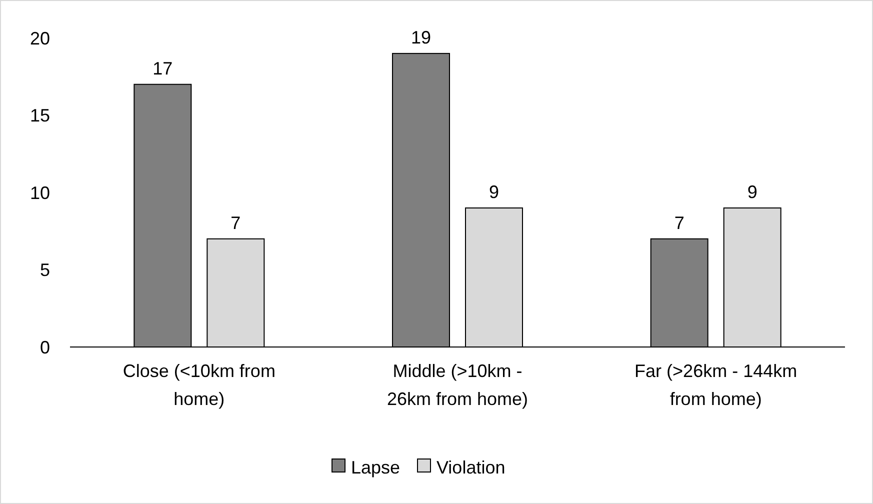  What do you see at coordinates (199, 385) in the screenshot?
I see `x-tick-label: Close (<10km from home)` at bounding box center [199, 385].